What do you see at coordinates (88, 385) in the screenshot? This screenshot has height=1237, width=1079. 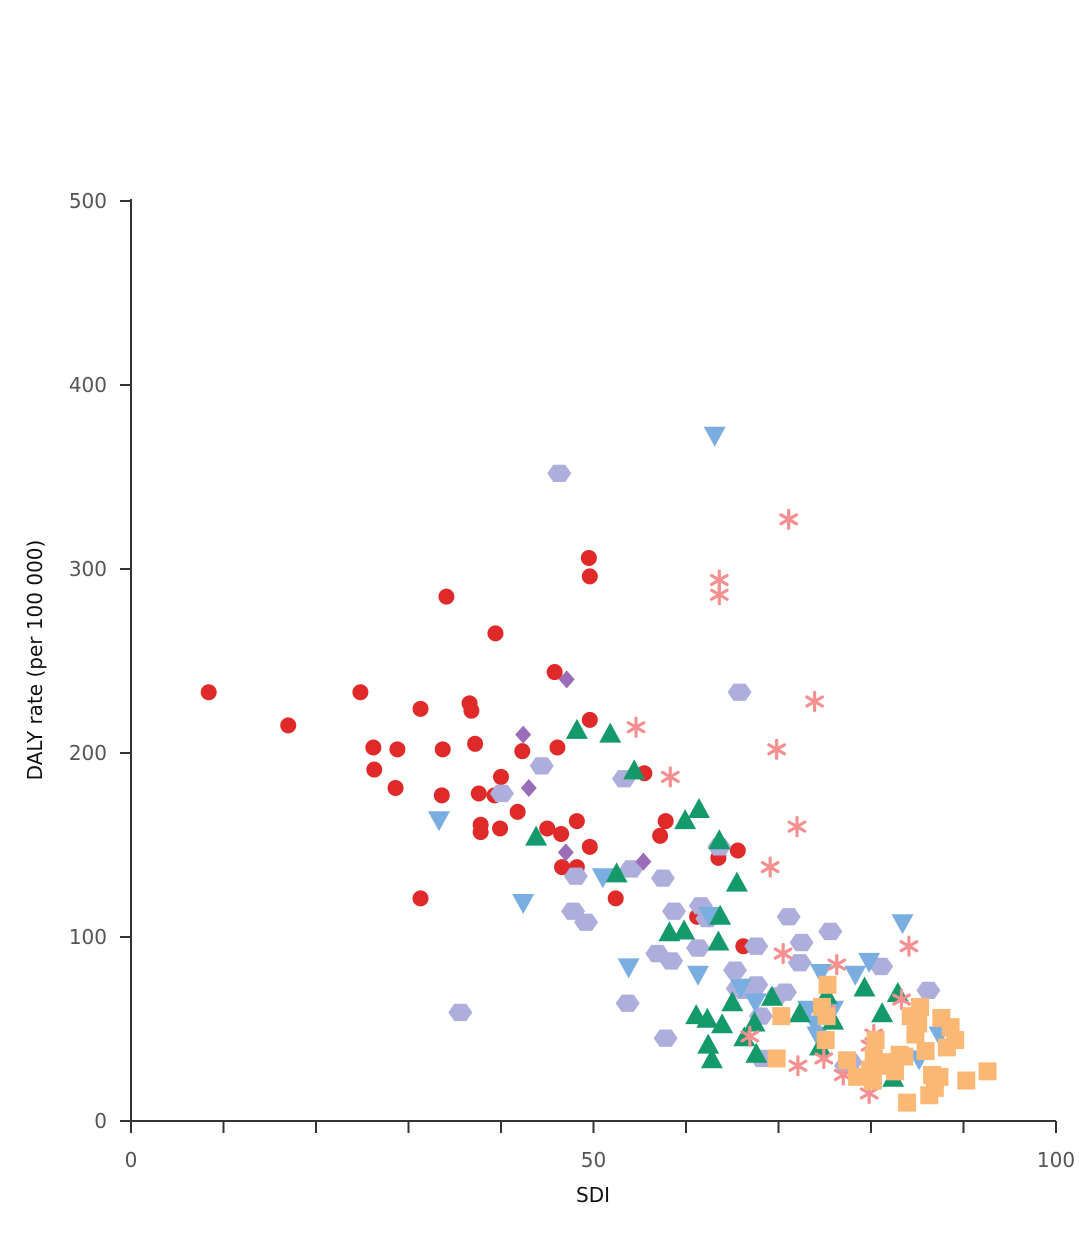 I see `y-tick-label: 400` at bounding box center [88, 385].